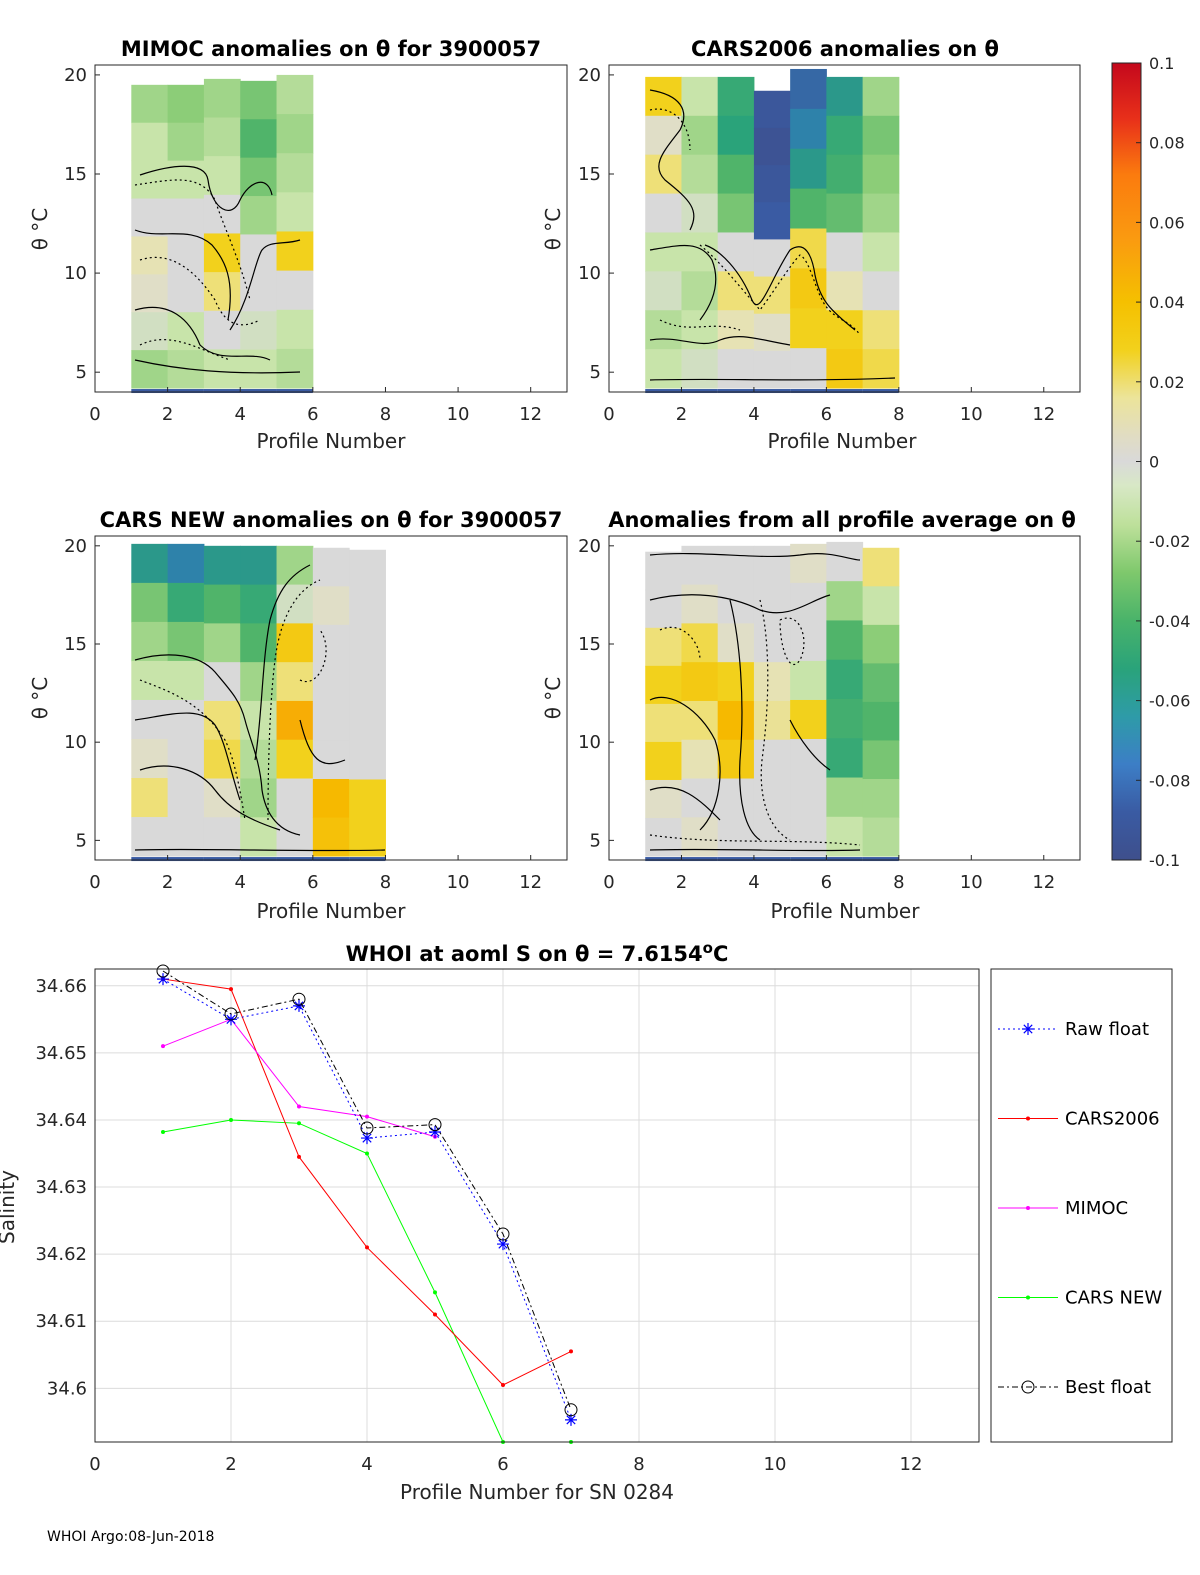 This screenshot has width=1200, height=1575. I want to click on x-tick-label: 4, so click(240, 414).